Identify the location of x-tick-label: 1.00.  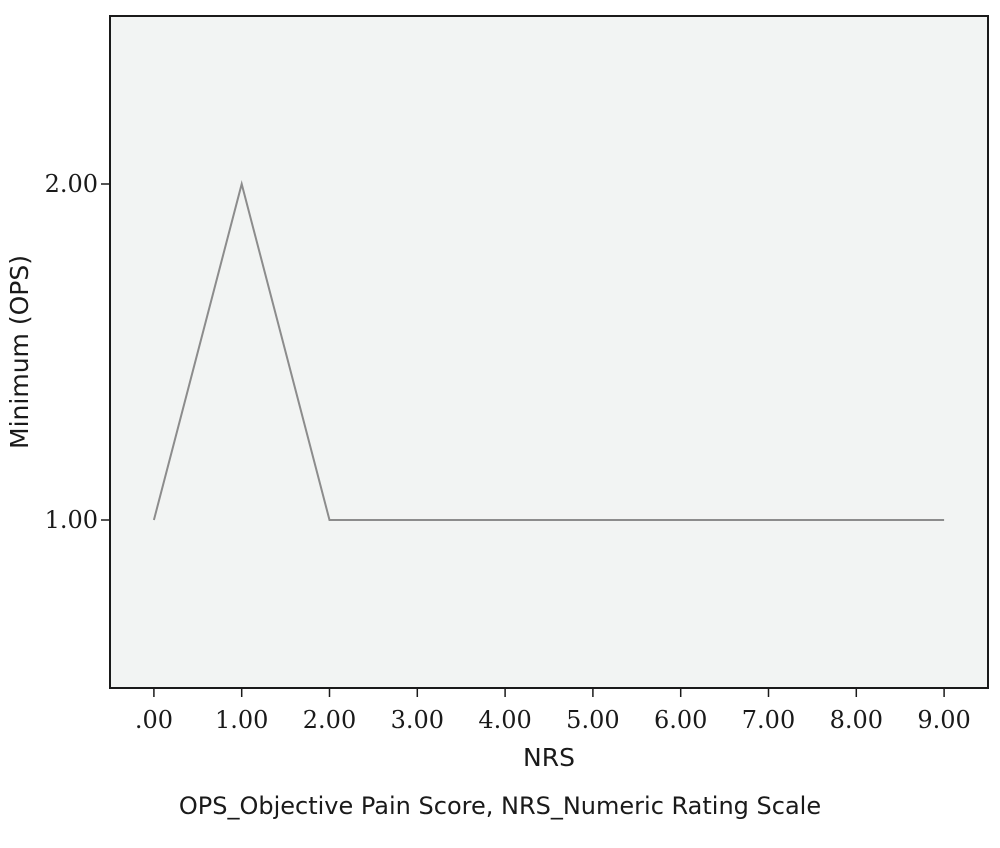
(241, 720).